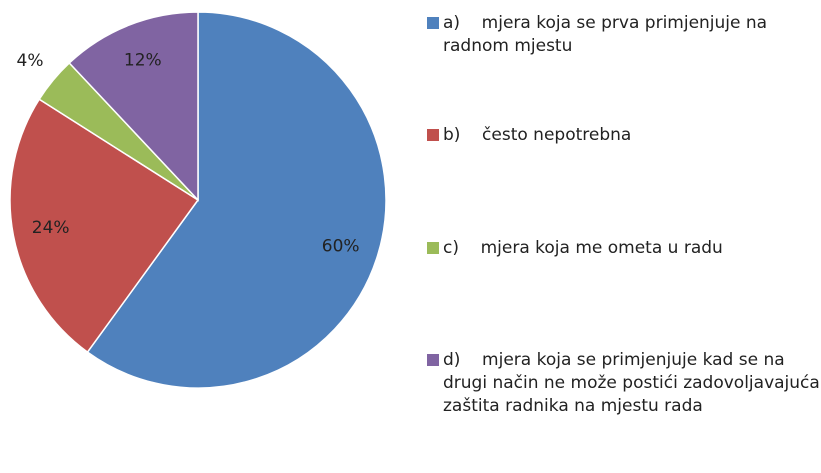 The height and width of the screenshot is (473, 821). I want to click on data-label: 60%, so click(341, 246).